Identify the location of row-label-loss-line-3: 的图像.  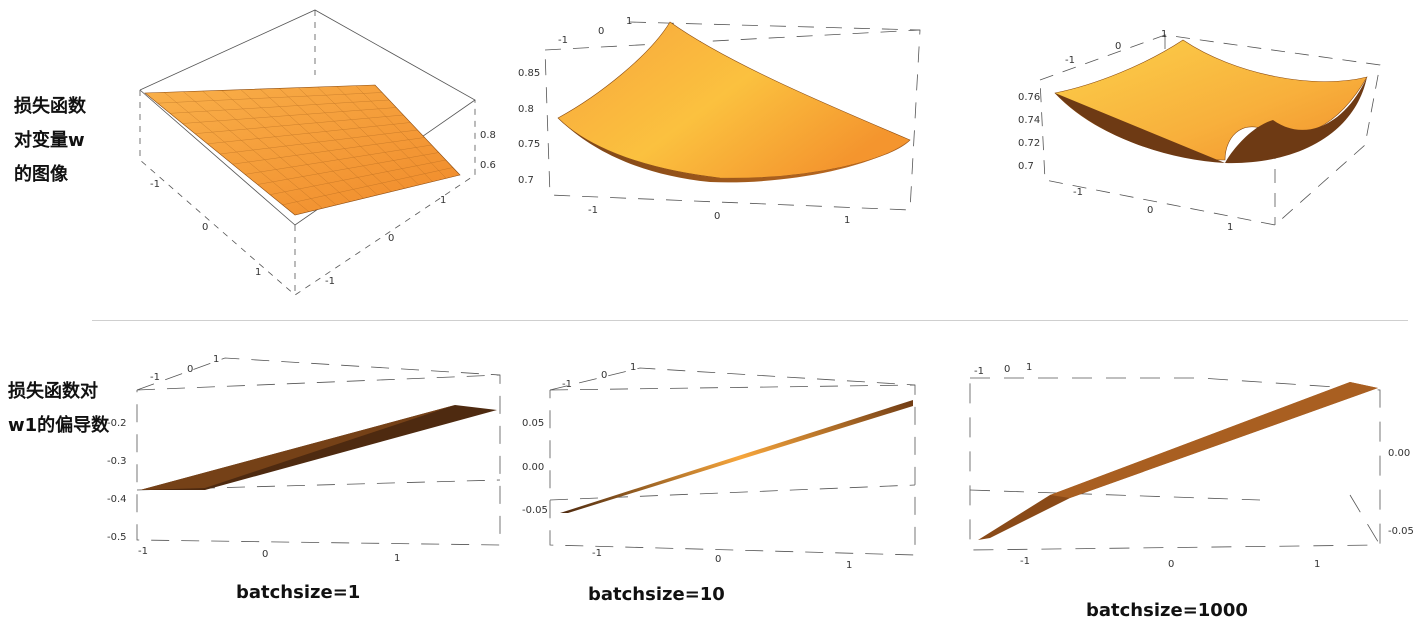
(41, 174).